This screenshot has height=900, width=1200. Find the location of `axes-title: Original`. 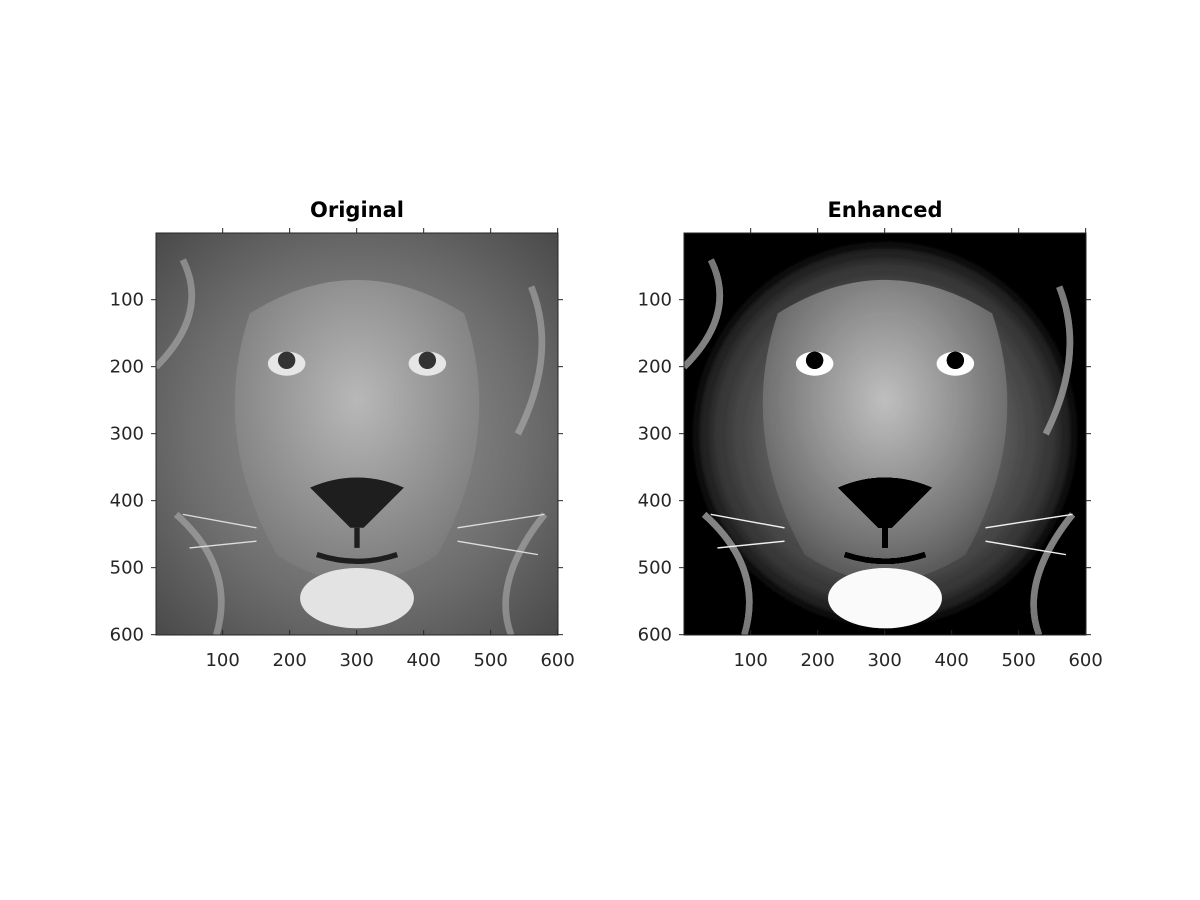

axes-title: Original is located at coordinates (357, 210).